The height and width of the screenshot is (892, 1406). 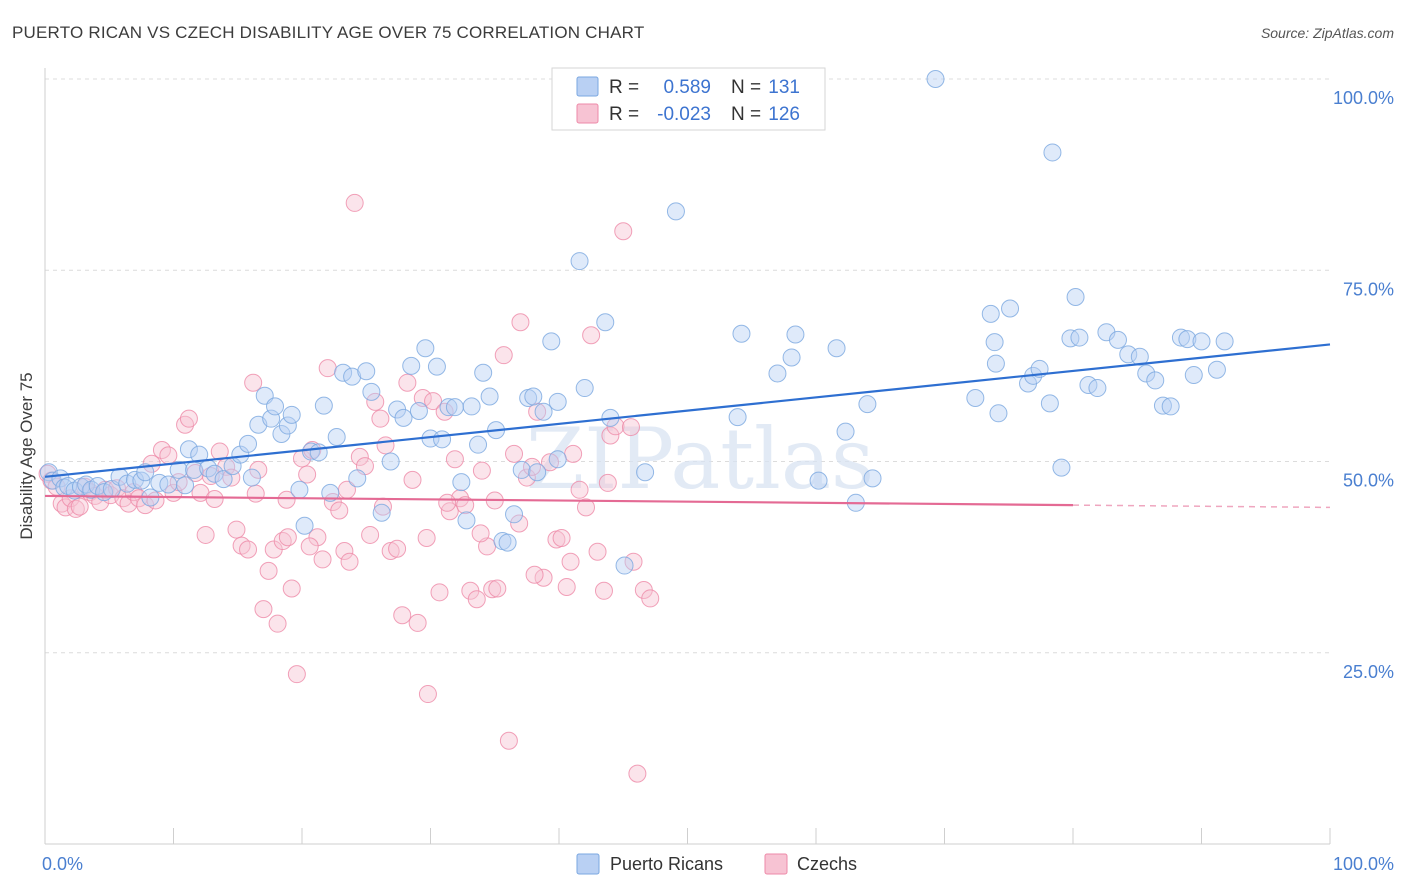 I want to click on y-tick-label-50: 50.0%, so click(x=1368, y=481).